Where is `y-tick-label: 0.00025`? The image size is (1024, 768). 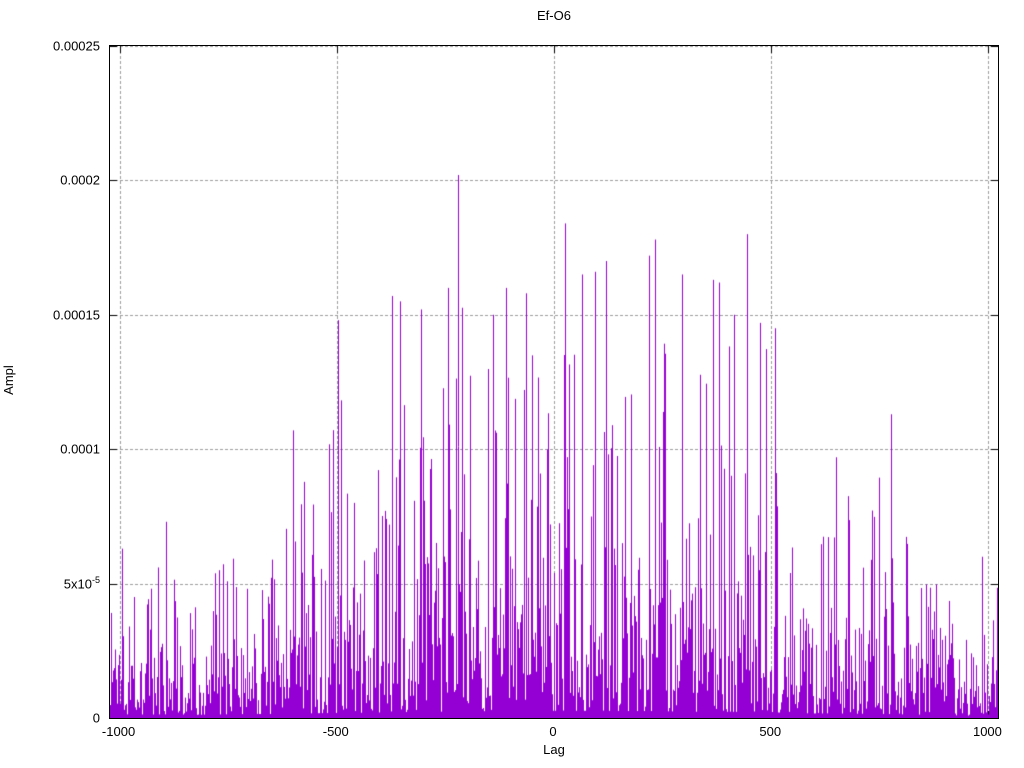
y-tick-label: 0.00025 is located at coordinates (76, 46).